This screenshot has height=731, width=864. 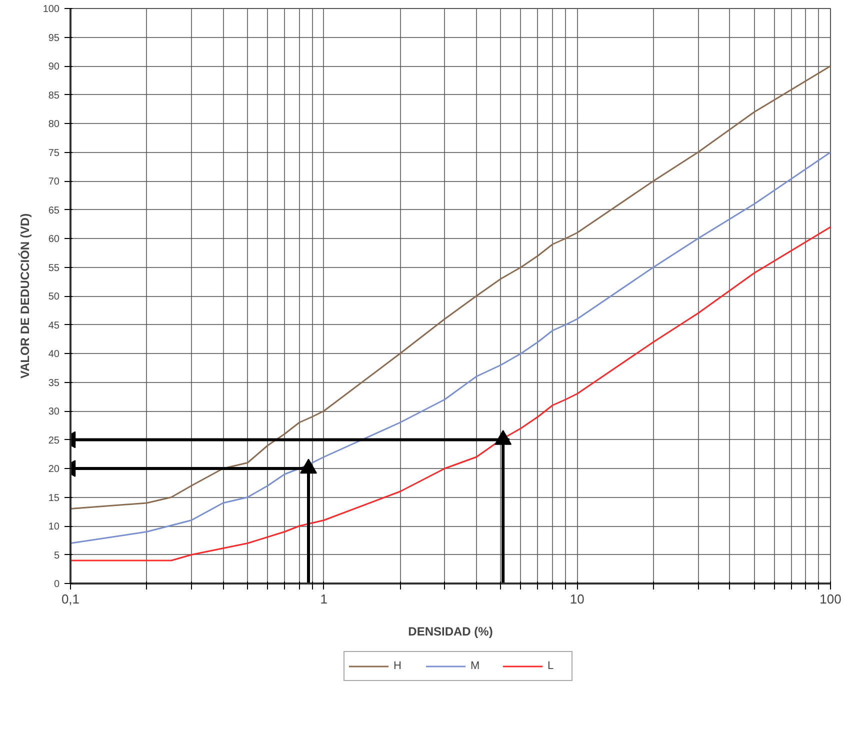 I want to click on legend-label: H, so click(x=398, y=666).